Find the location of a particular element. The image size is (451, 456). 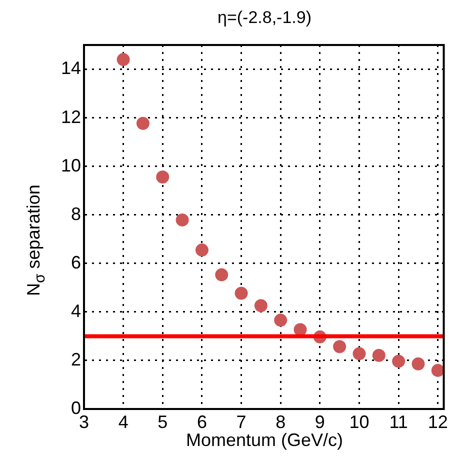

y-tick-label: 12 is located at coordinates (70, 116).